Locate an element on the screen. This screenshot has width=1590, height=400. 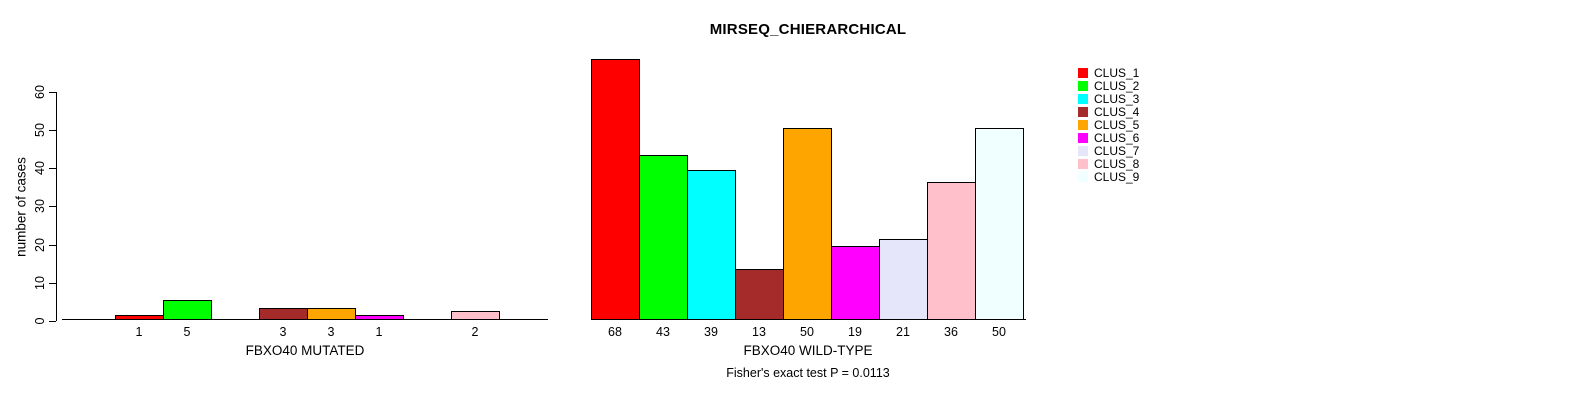
y-axis-line is located at coordinates (56, 206).